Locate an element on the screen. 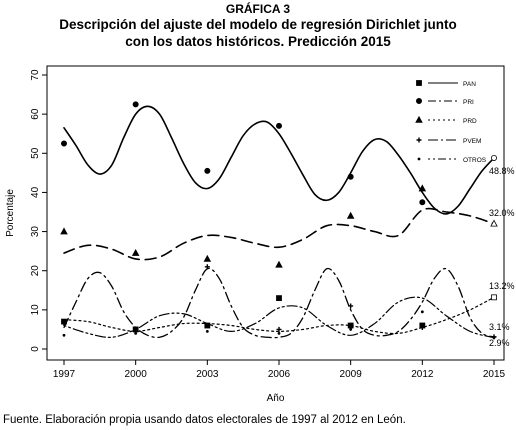 This screenshot has width=516, height=430. prediction-label-pan: 13.2% is located at coordinates (502, 286).